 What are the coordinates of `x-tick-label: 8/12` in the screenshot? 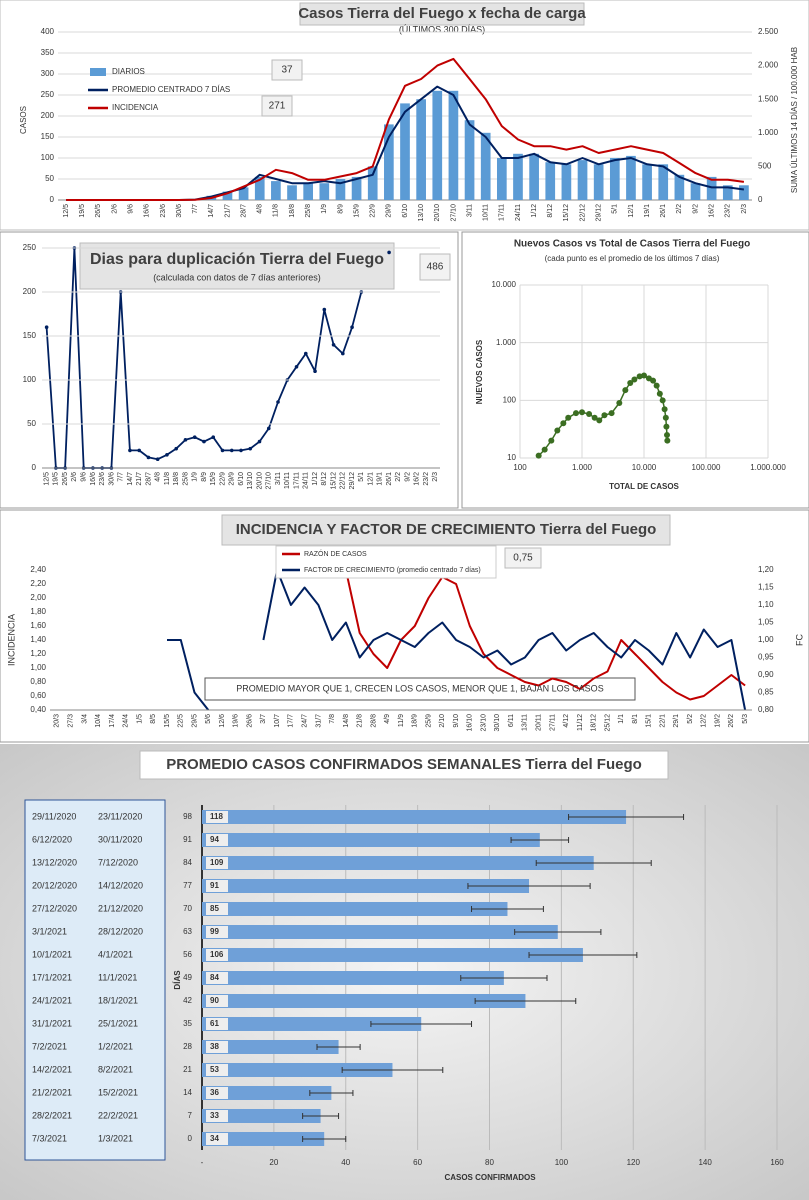 It's located at (324, 479).